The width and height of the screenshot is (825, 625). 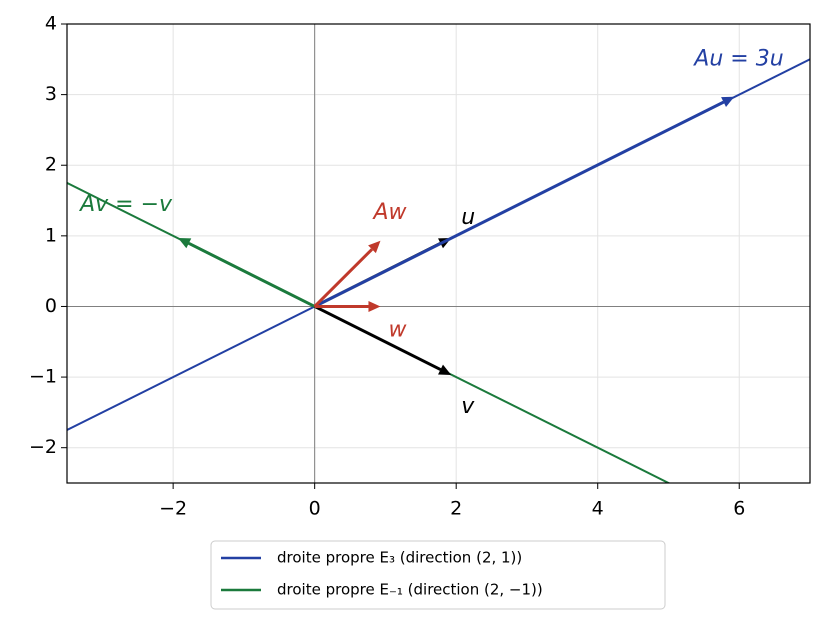 What do you see at coordinates (438, 575) in the screenshot?
I see `legend-box` at bounding box center [438, 575].